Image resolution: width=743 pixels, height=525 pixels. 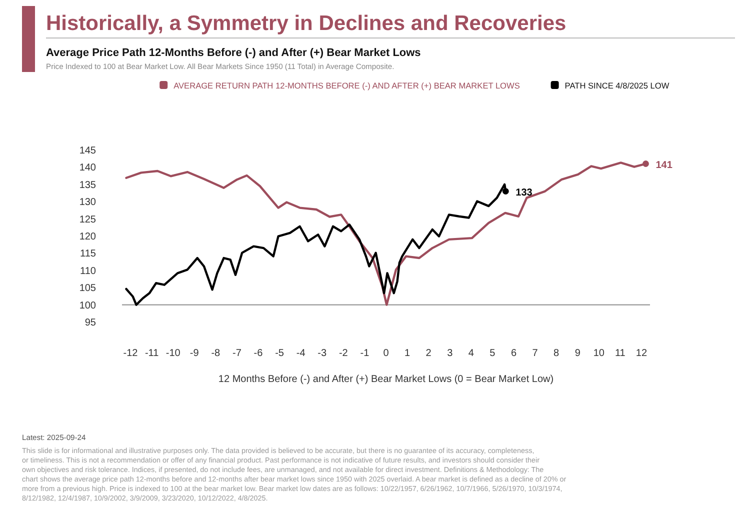 What do you see at coordinates (87, 288) in the screenshot?
I see `y-tick-label: 105` at bounding box center [87, 288].